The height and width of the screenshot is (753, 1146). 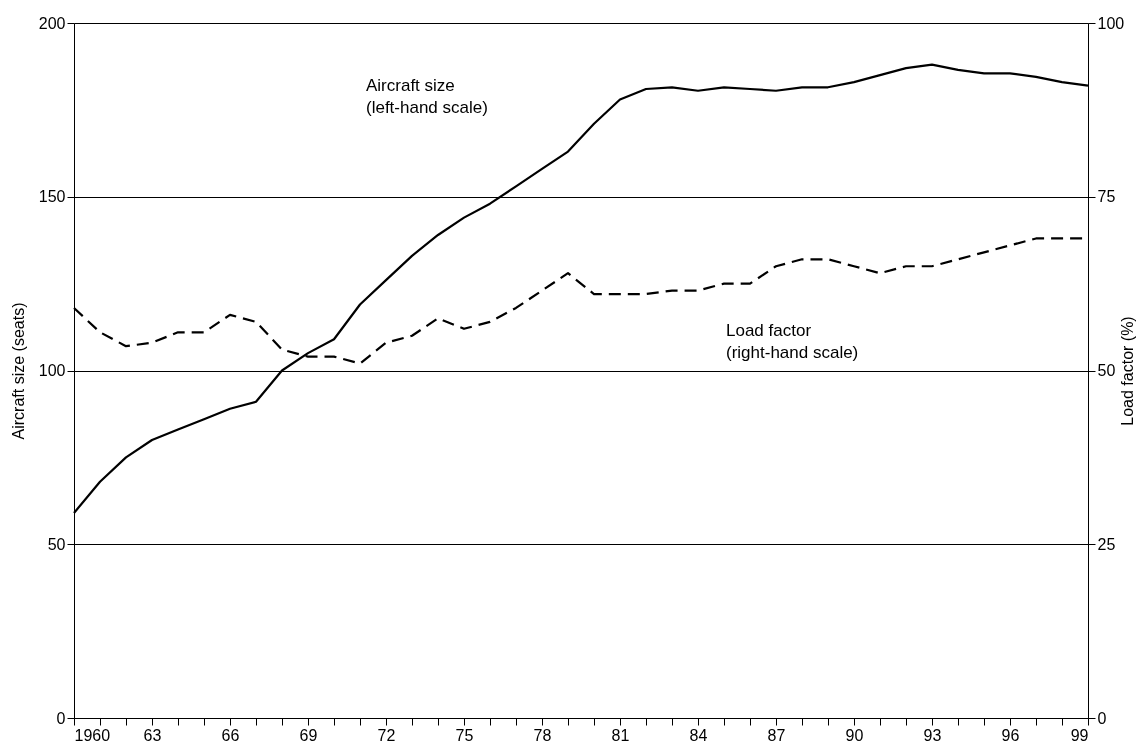 I want to click on x-tick-label: 66, so click(x=230, y=735).